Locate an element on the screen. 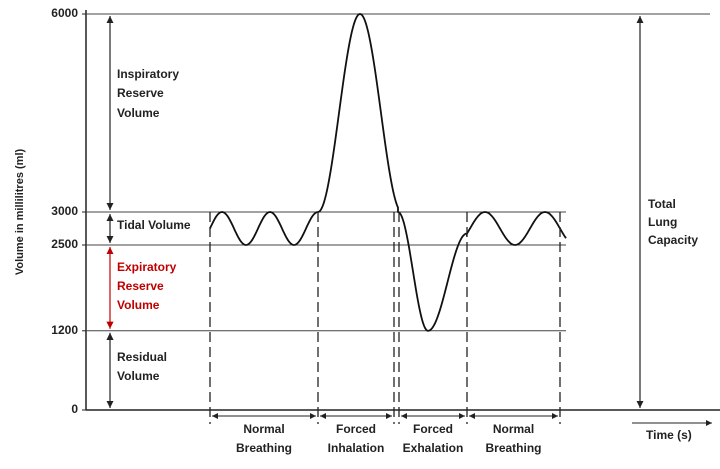 The width and height of the screenshot is (720, 469). volume-label: Residual is located at coordinates (142, 357).